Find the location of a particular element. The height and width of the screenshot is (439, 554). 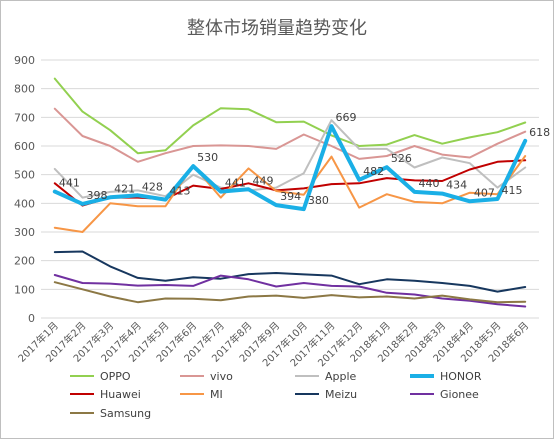

legend-label-apple: Apple is located at coordinates (341, 376).